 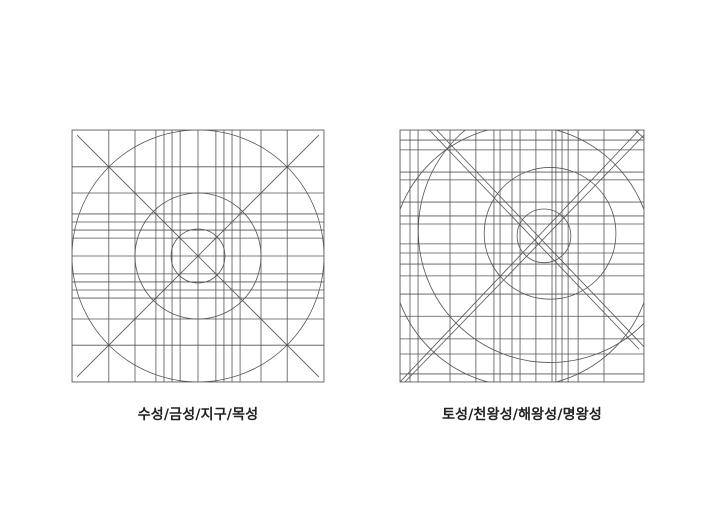 What do you see at coordinates (198, 415) in the screenshot?
I see `caption-left: 수성/금성/지구/목성` at bounding box center [198, 415].